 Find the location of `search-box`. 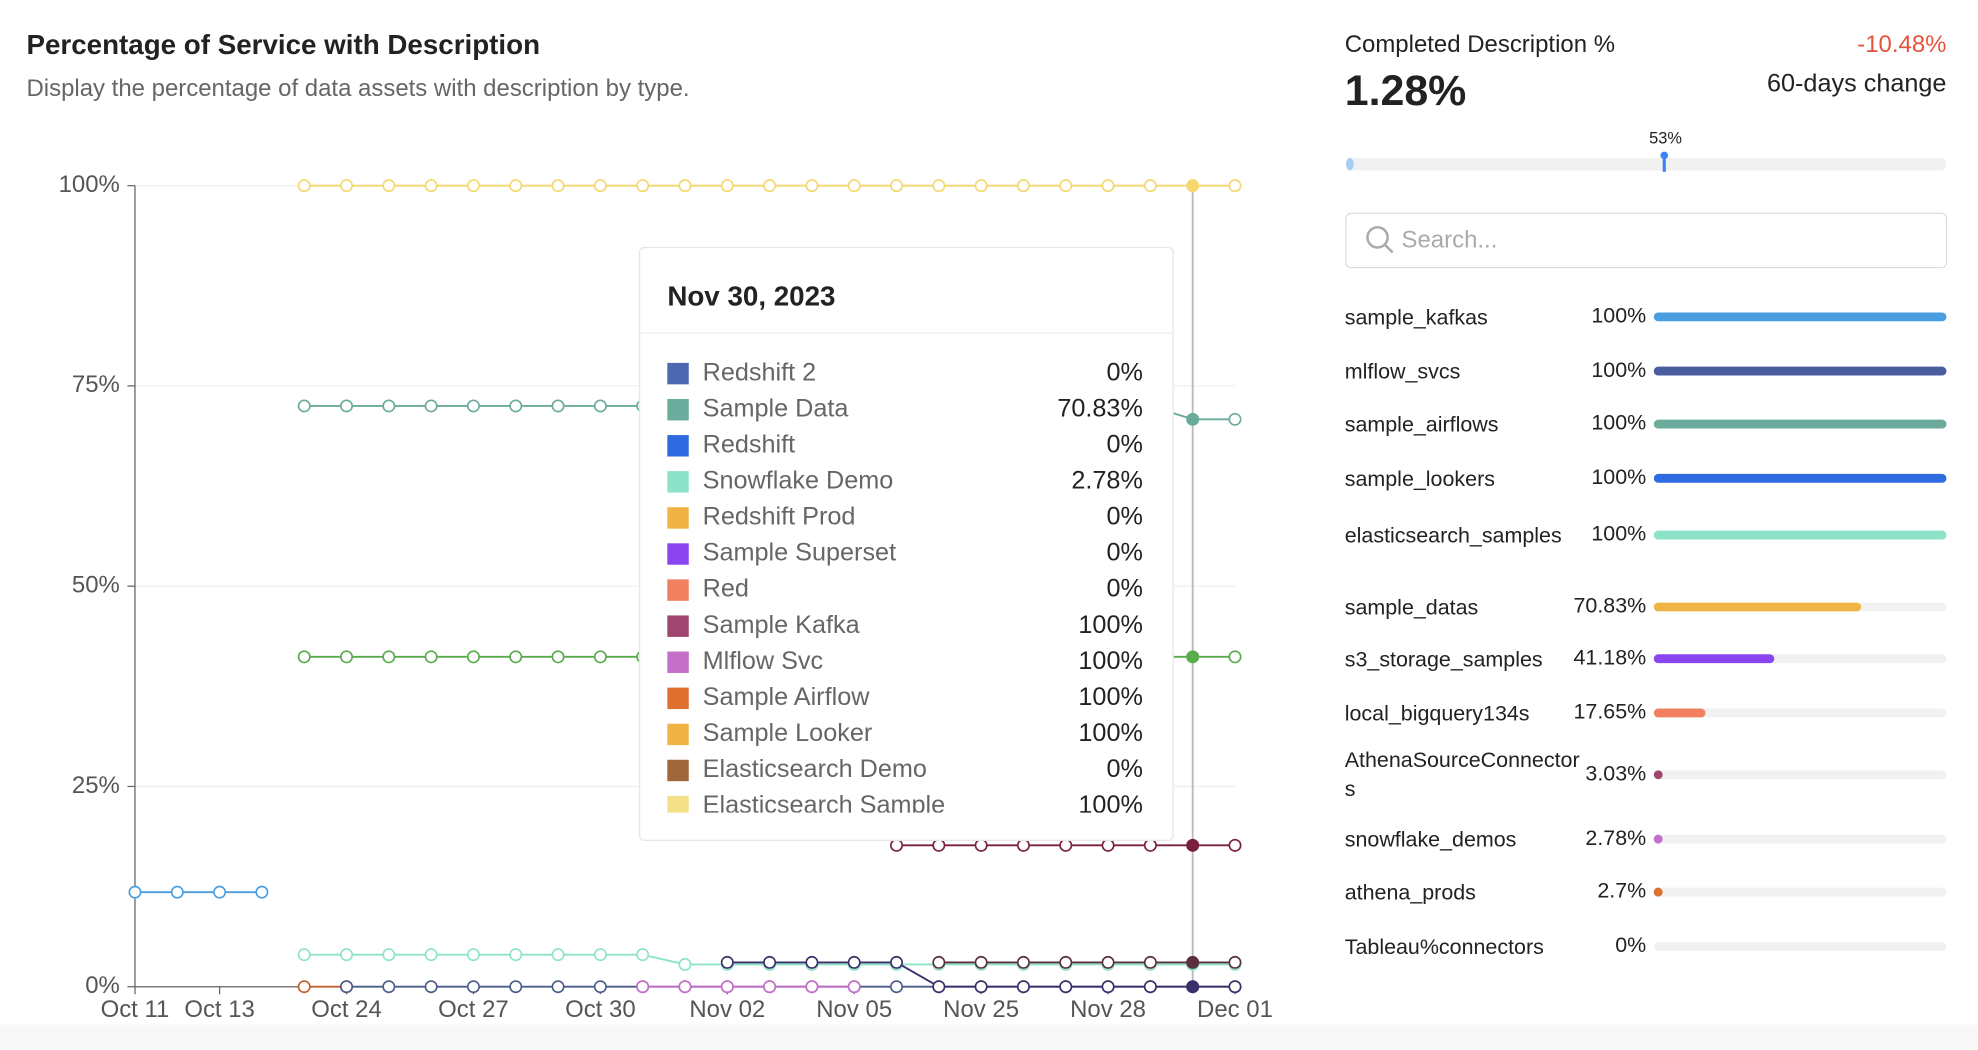

search-box is located at coordinates (1646, 240).